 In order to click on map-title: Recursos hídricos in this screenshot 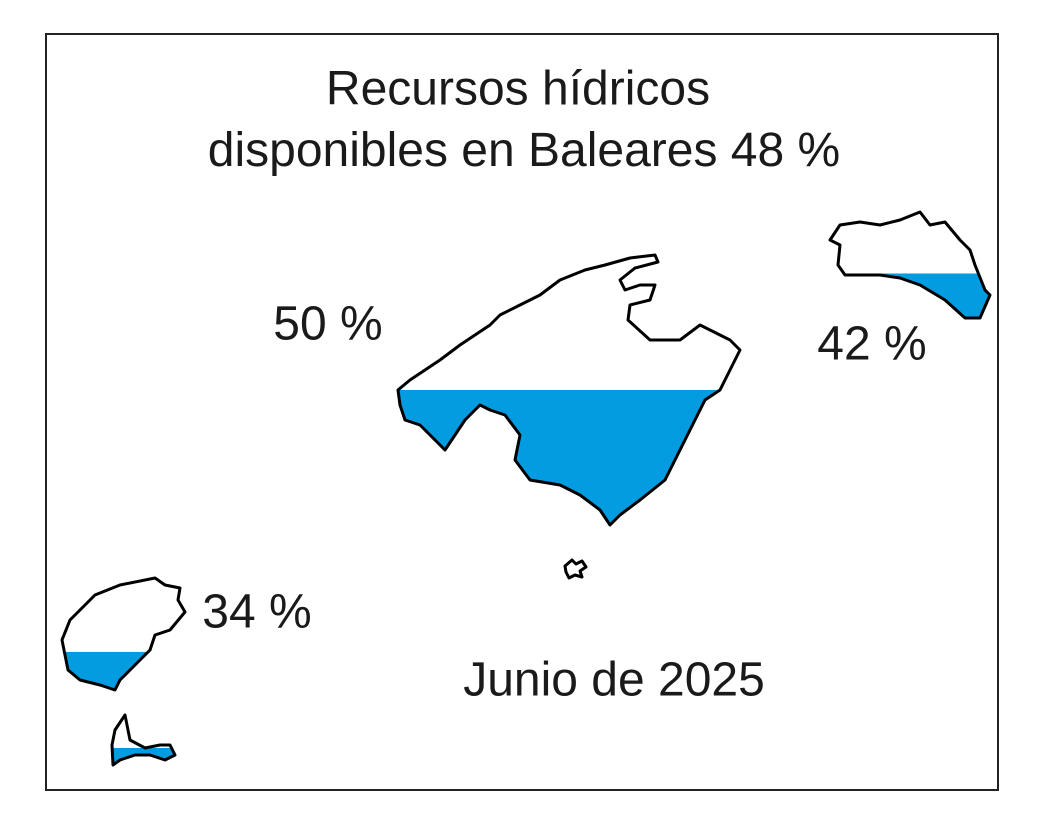, I will do `click(518, 89)`.